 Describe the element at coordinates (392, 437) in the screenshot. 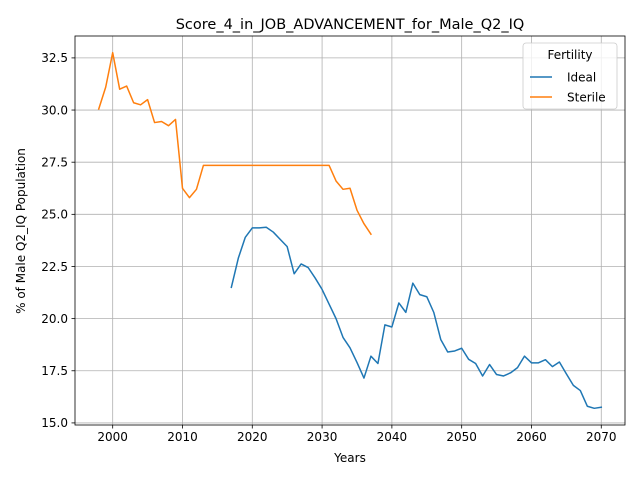

I see `x-tick-label: 2040` at that location.